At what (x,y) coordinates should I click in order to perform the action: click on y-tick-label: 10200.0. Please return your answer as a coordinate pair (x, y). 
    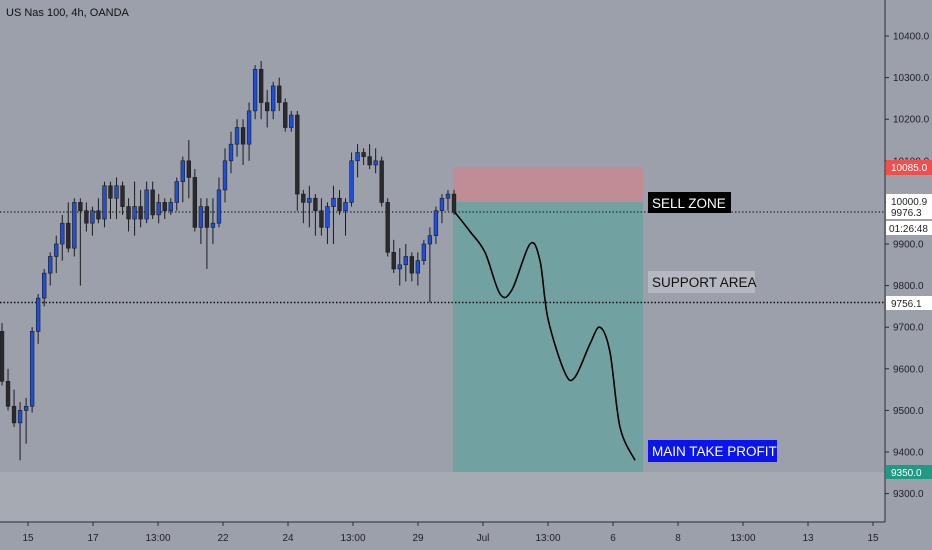
    Looking at the image, I should click on (911, 120).